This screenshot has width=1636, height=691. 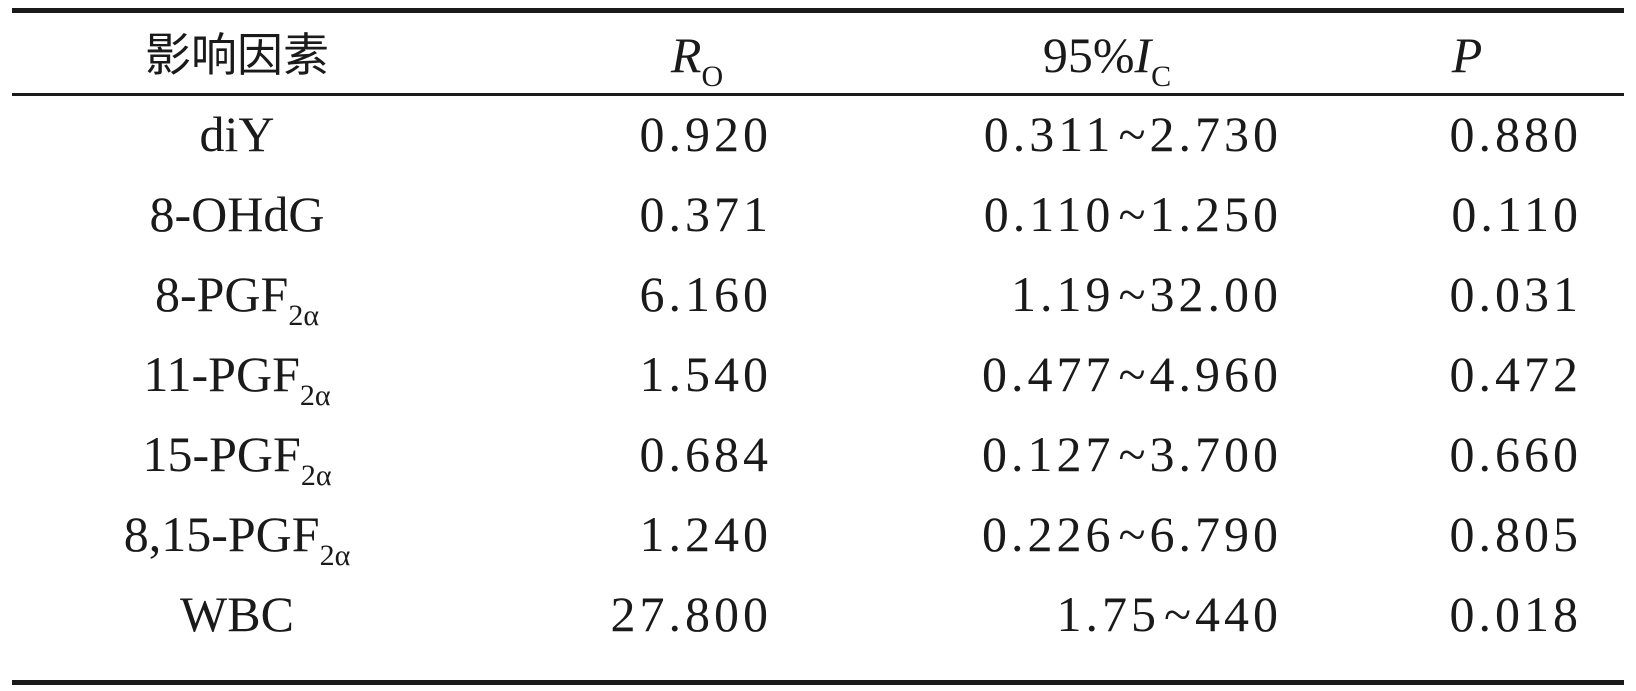 I want to click on ci-cell: 0.226~6.790, so click(x=1112, y=534).